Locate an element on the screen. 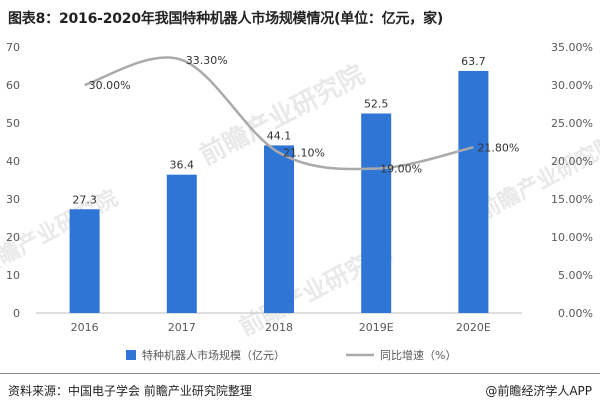 Image resolution: width=600 pixels, height=406 pixels. x-axis-tick-label: 2016 is located at coordinates (85, 327).